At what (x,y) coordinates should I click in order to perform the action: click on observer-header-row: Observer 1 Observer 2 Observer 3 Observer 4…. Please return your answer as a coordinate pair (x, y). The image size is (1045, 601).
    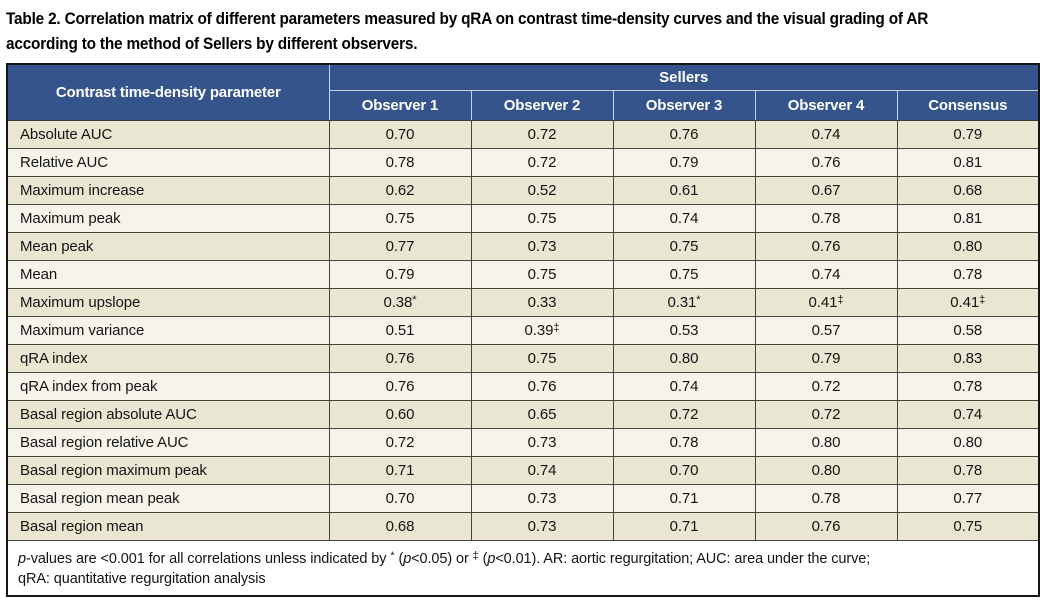
    Looking at the image, I should click on (523, 105).